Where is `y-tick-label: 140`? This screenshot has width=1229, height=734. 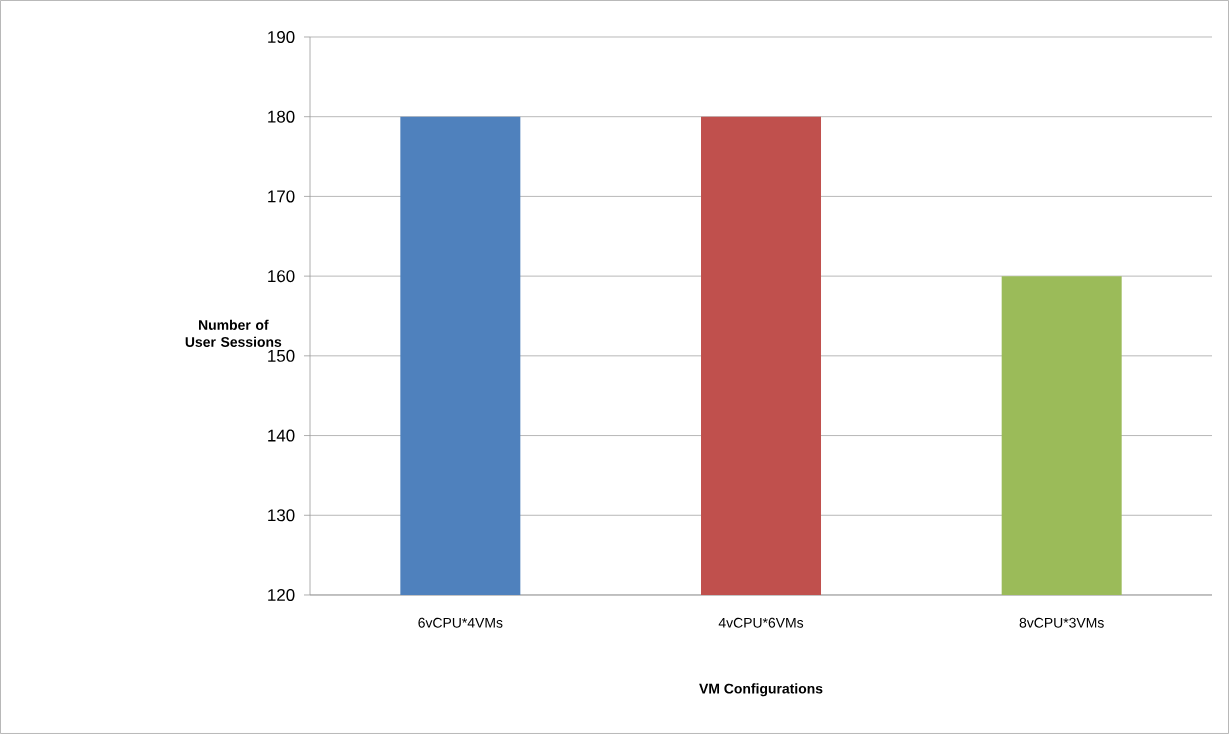 y-tick-label: 140 is located at coordinates (281, 435).